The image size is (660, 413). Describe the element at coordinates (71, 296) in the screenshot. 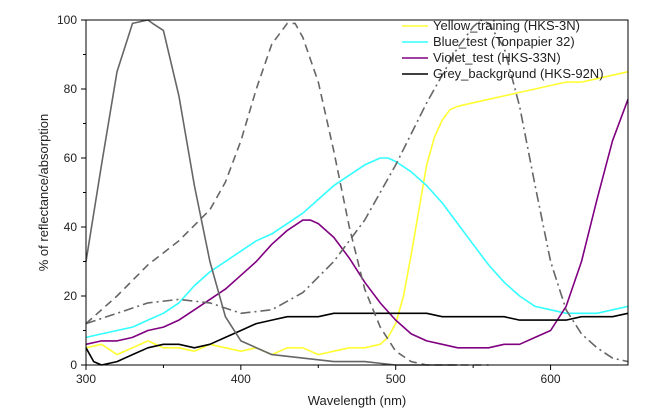

I see `y-tick-label: 20` at that location.